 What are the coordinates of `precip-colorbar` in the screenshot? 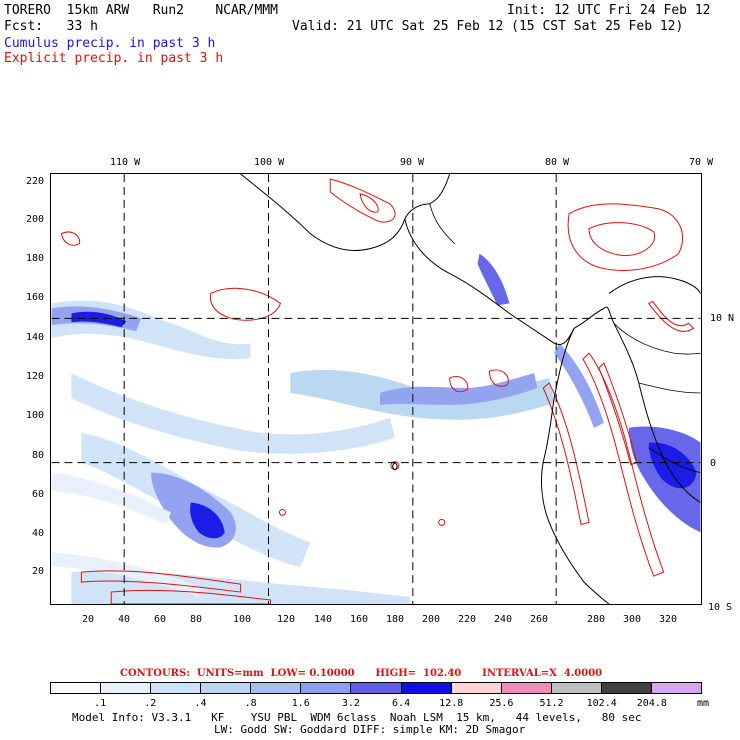 It's located at (376, 688).